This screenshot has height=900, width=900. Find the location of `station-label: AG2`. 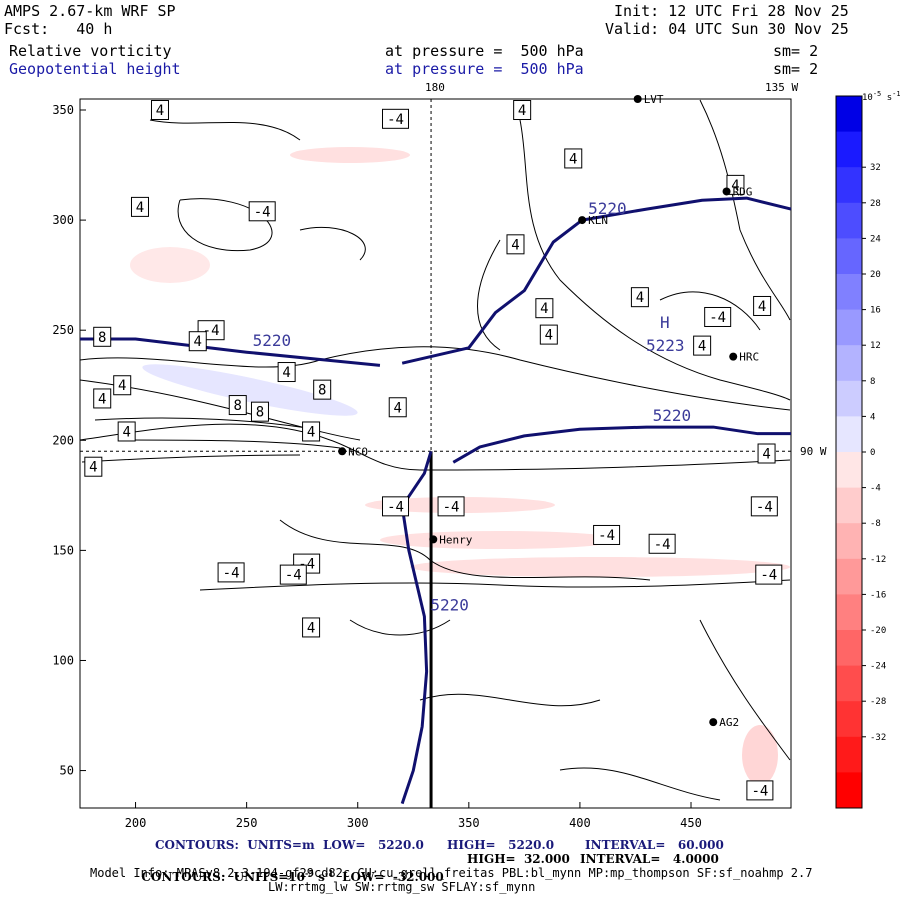

station-label: AG2 is located at coordinates (729, 722).